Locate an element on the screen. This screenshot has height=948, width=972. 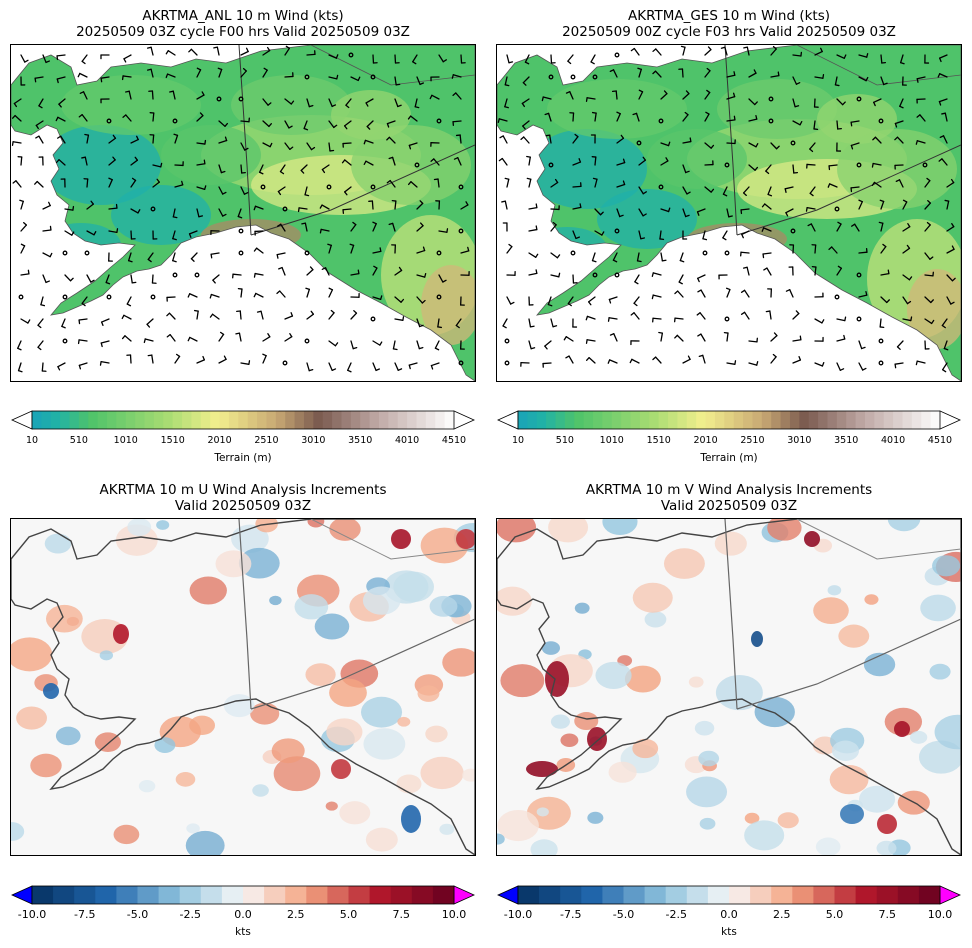
colorbar-tick-label: 2510 is located at coordinates (752, 440).